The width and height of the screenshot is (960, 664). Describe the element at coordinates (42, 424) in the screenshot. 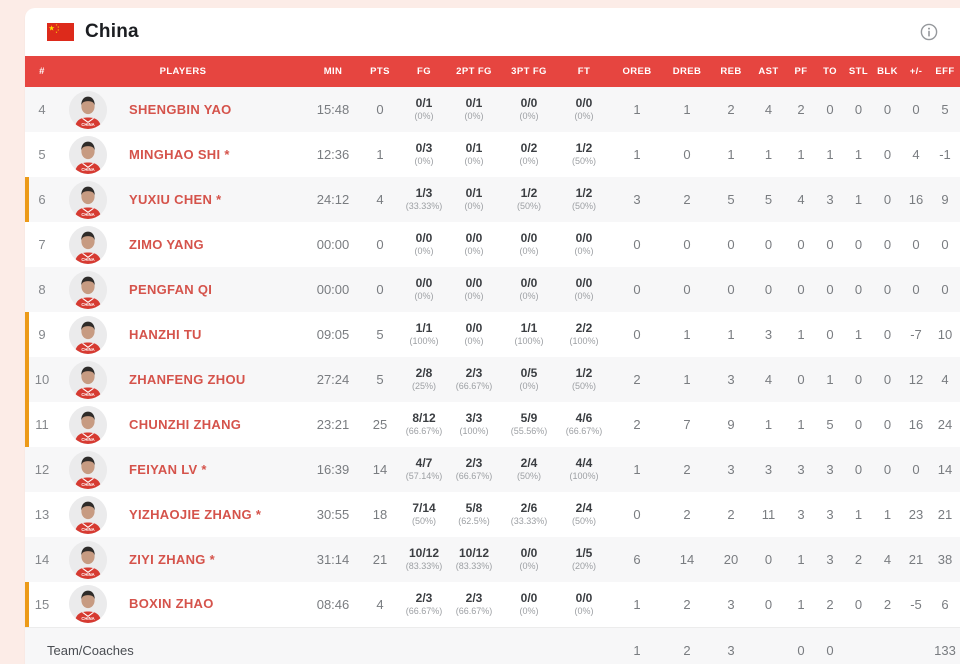

I see `jersey-number: 11` at that location.